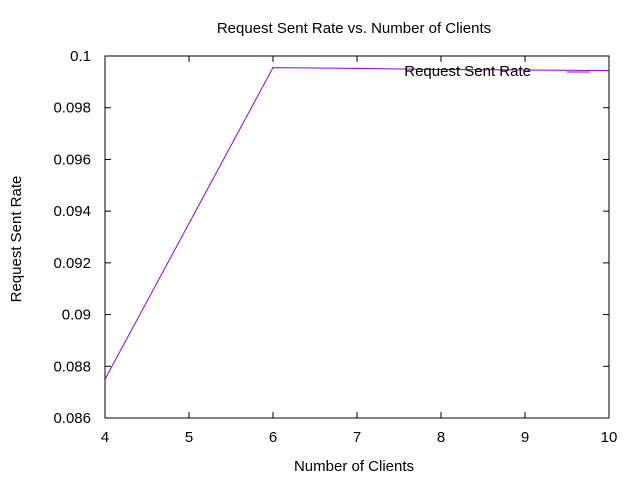 Image resolution: width=640 pixels, height=480 pixels. I want to click on y-tick-label: 0.098, so click(72, 108).